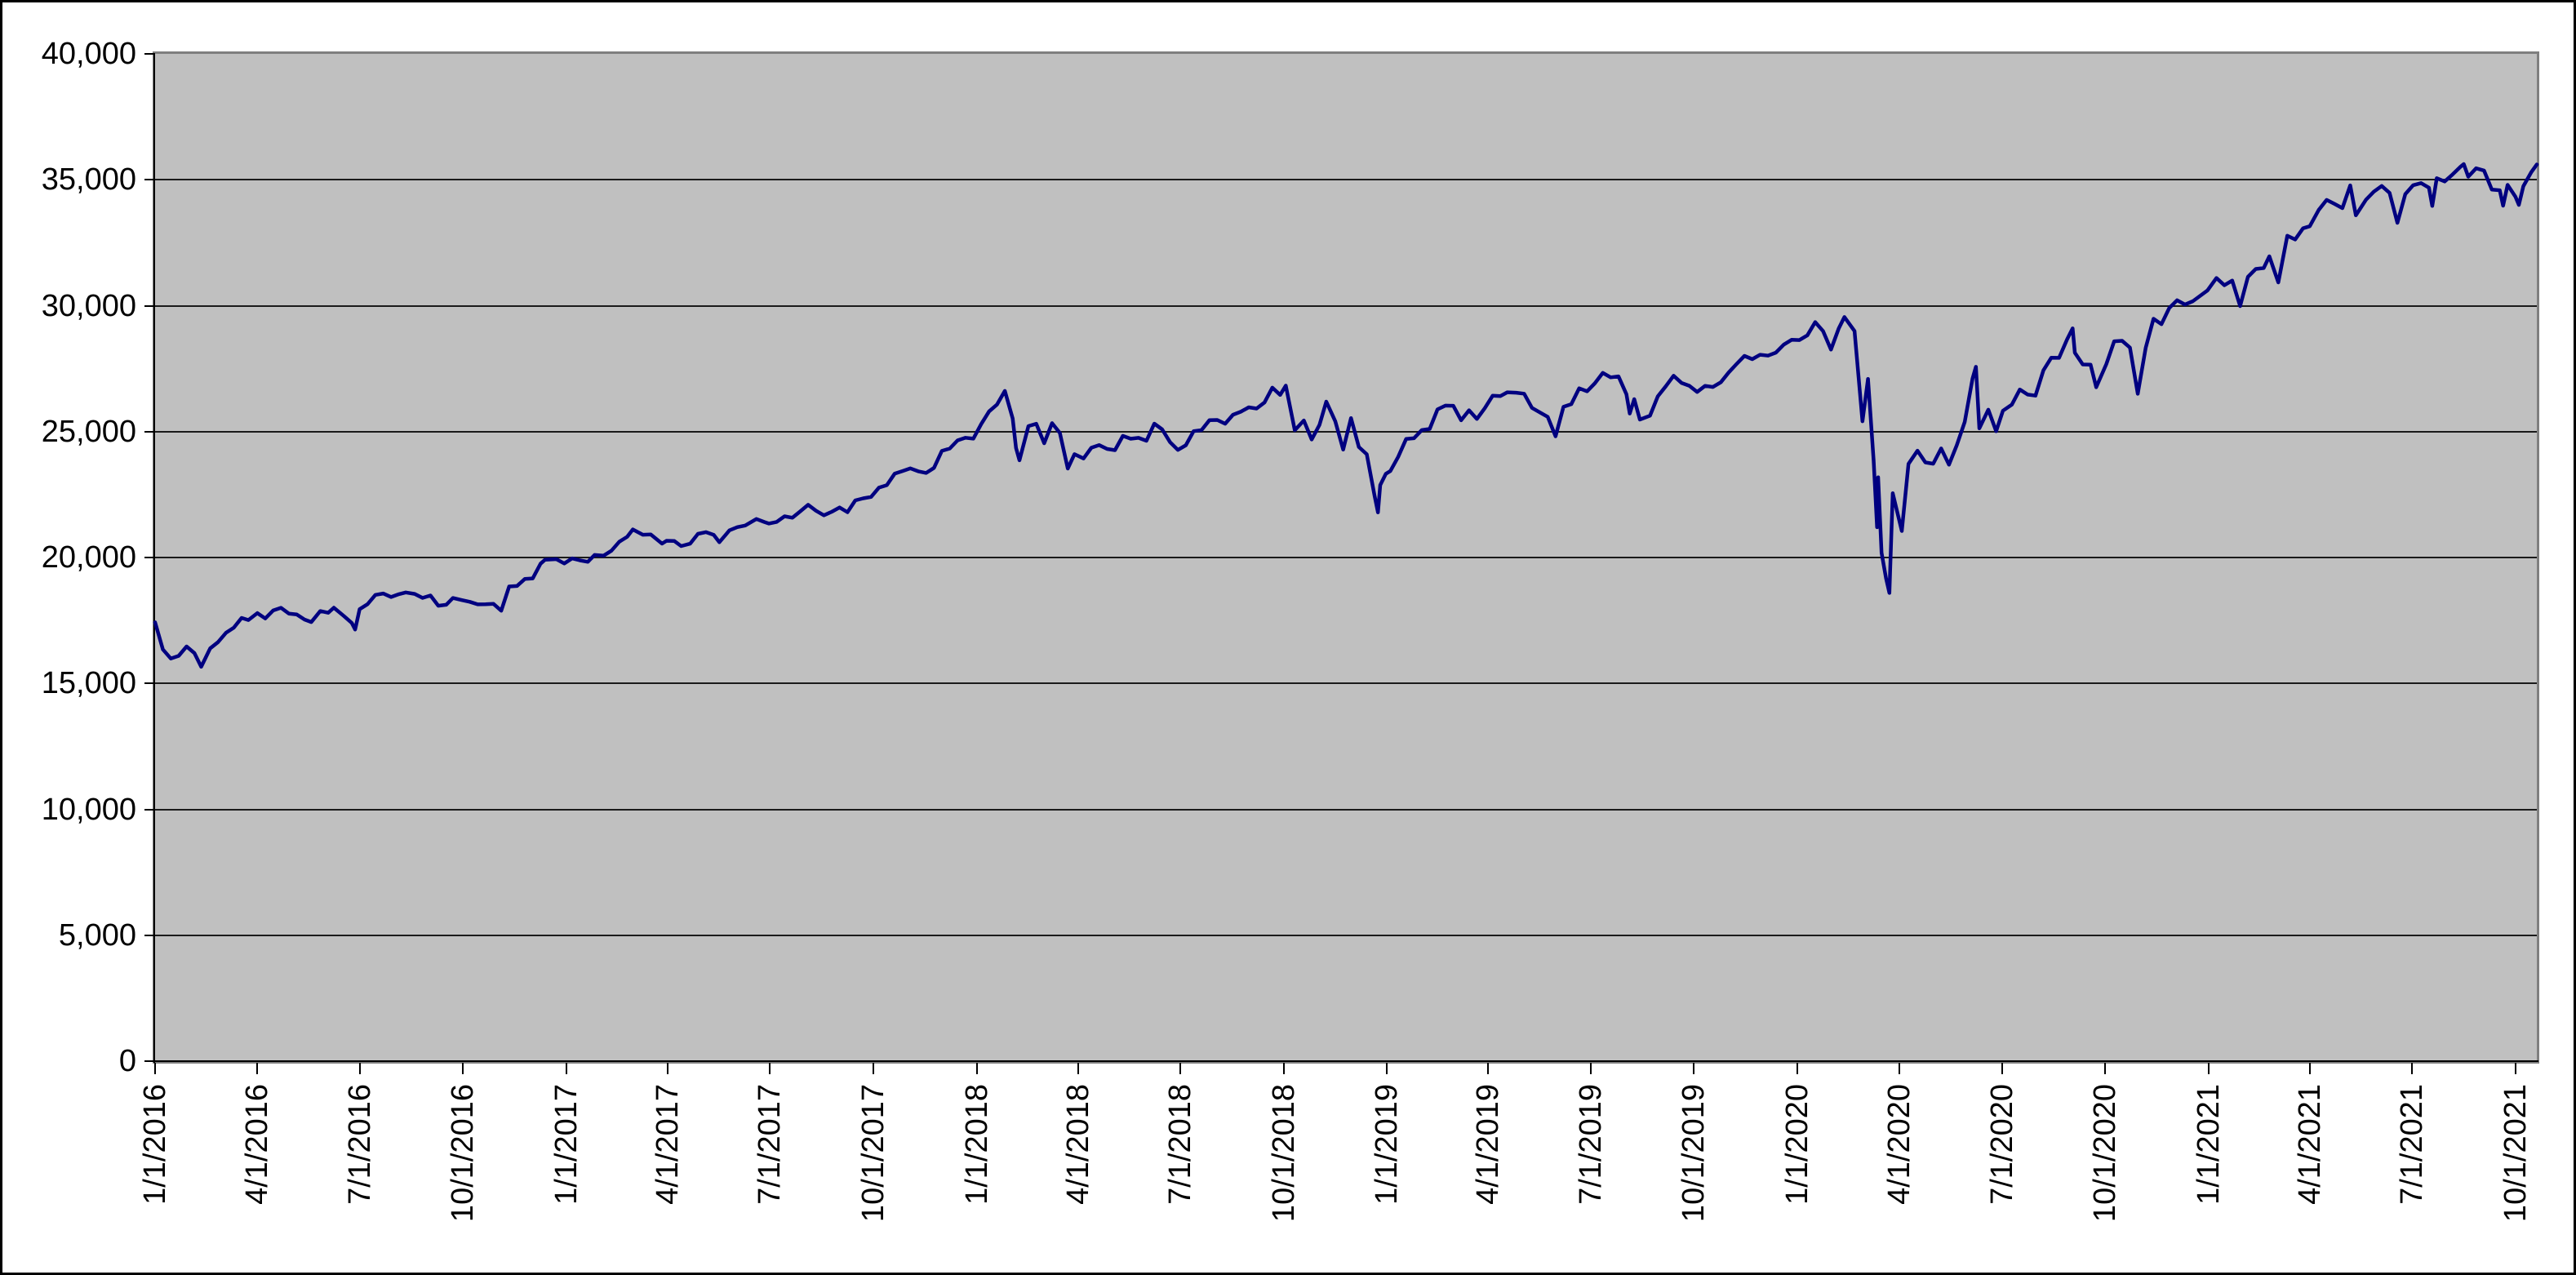 This screenshot has width=2576, height=1275. Describe the element at coordinates (88, 809) in the screenshot. I see `y-tick-label: 10,000` at that location.